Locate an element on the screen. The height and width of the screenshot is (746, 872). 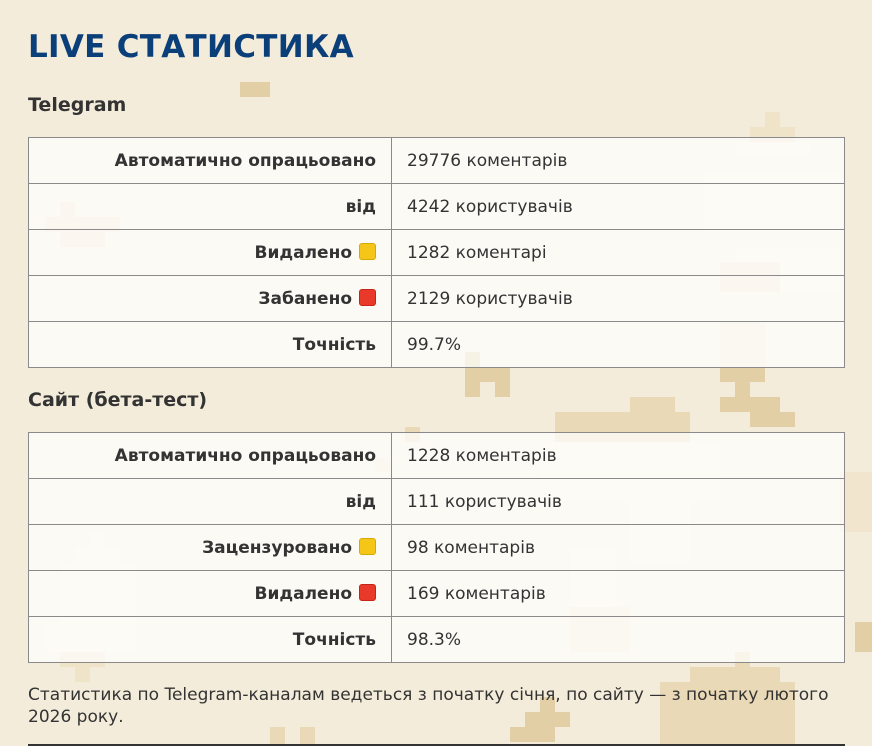
stat-label: Зацензуровано is located at coordinates (277, 547).